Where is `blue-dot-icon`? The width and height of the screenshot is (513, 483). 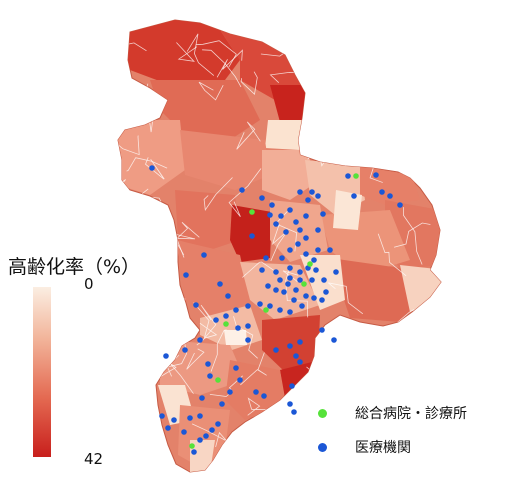 blue-dot-icon is located at coordinates (322, 447).